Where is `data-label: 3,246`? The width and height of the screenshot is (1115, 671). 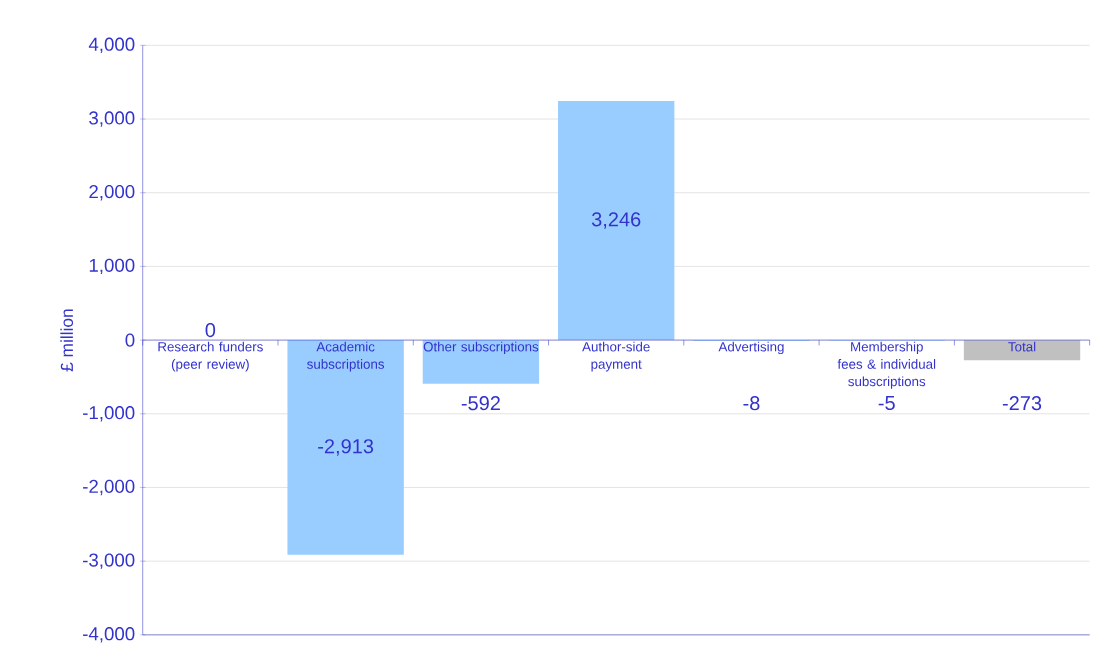
data-label: 3,246 is located at coordinates (616, 220).